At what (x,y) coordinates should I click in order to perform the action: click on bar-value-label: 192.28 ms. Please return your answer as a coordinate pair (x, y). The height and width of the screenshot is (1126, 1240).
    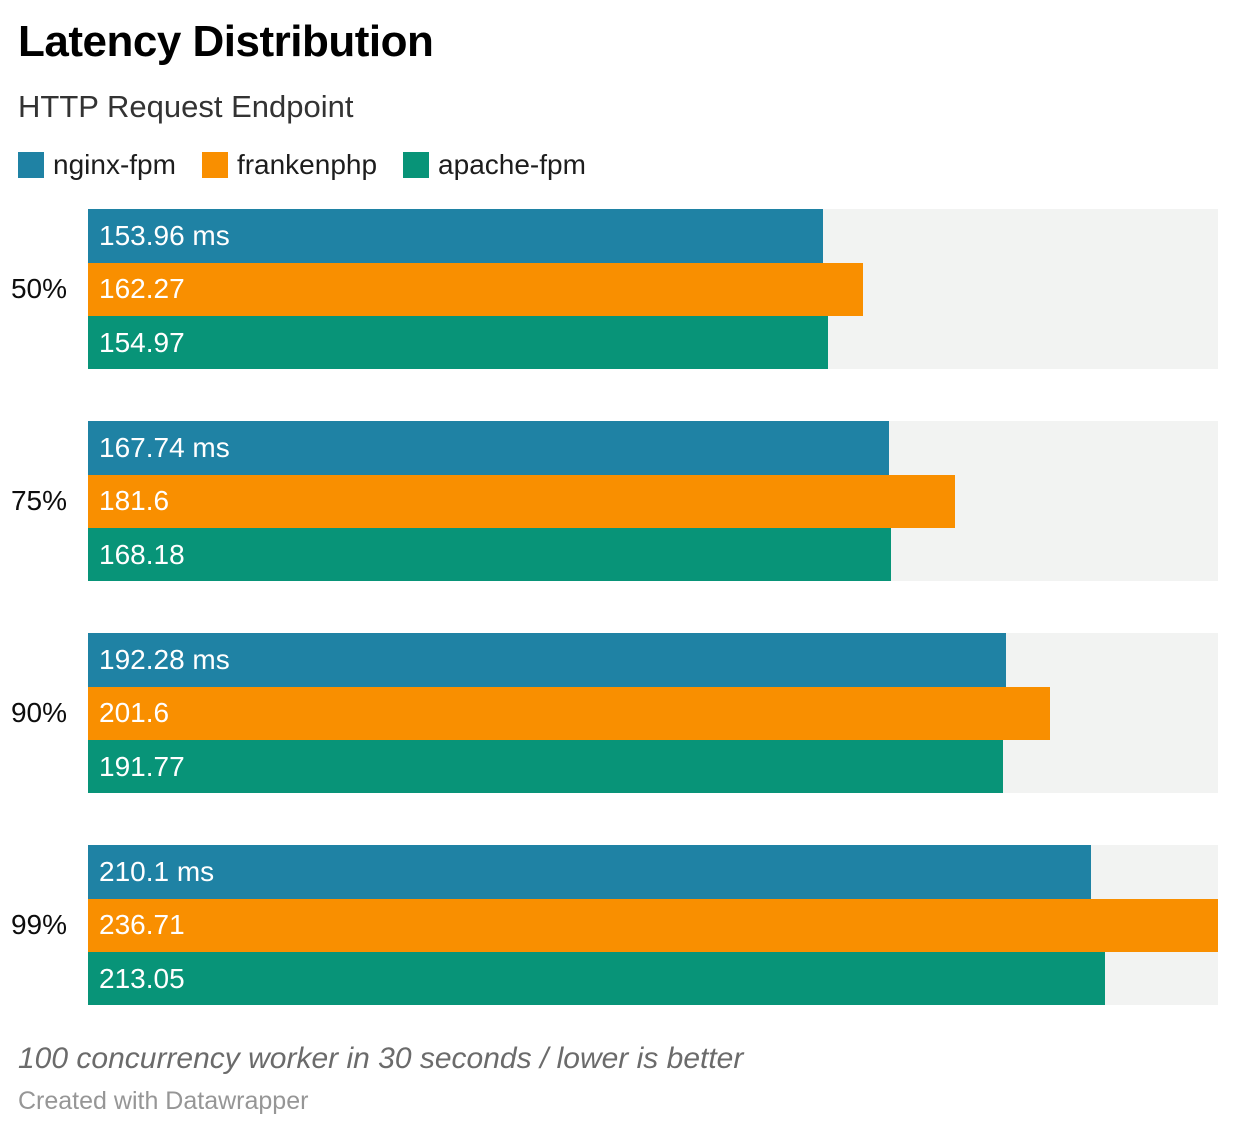
    Looking at the image, I should click on (164, 659).